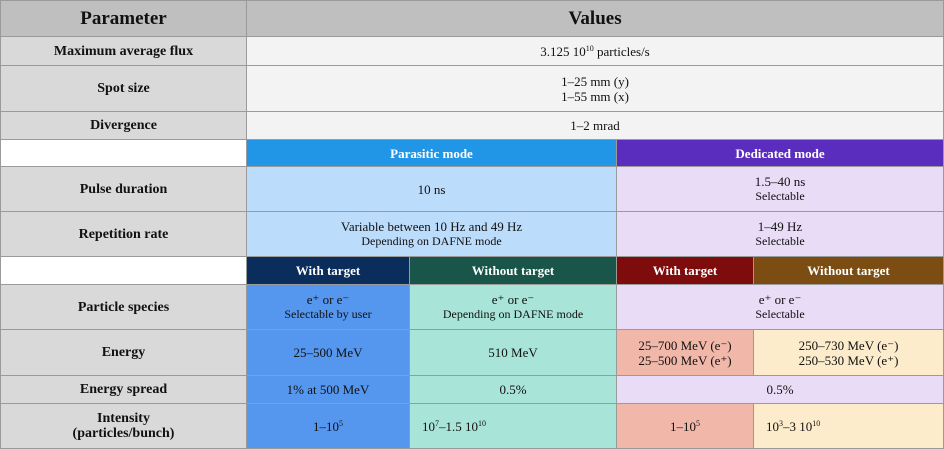 The image size is (944, 449). Describe the element at coordinates (123, 125) in the screenshot. I see `divergence-label: Divergence` at that location.